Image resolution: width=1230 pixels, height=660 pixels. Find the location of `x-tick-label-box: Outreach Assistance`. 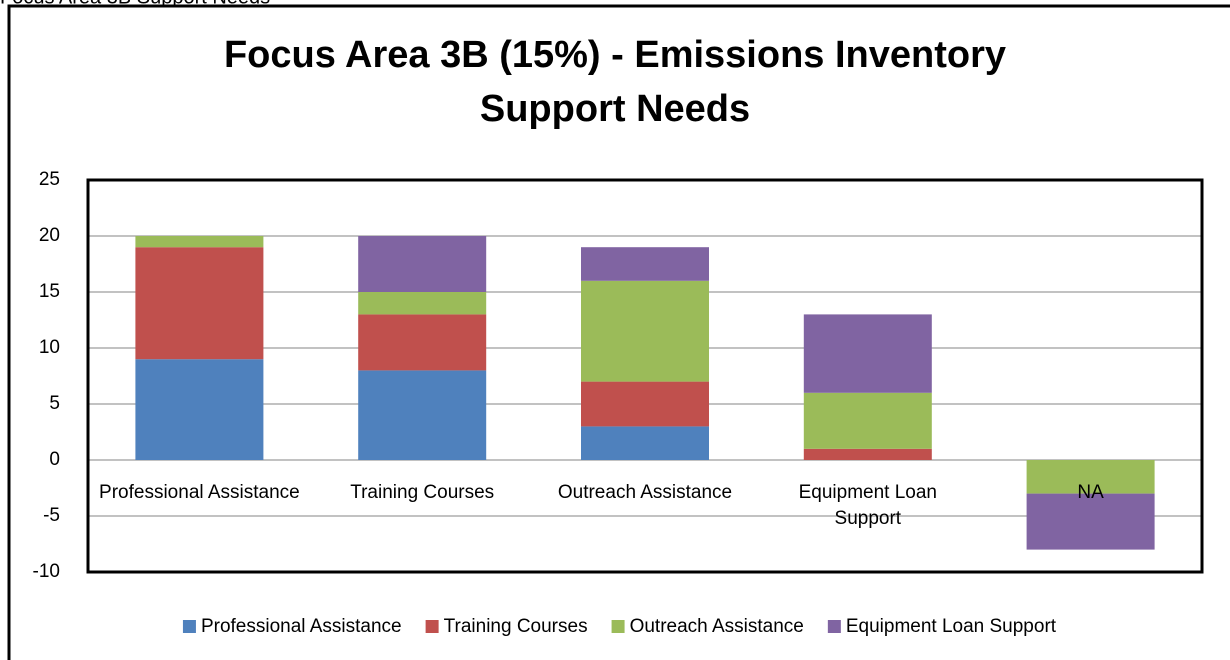

x-tick-label-box: Outreach Assistance is located at coordinates (645, 492).